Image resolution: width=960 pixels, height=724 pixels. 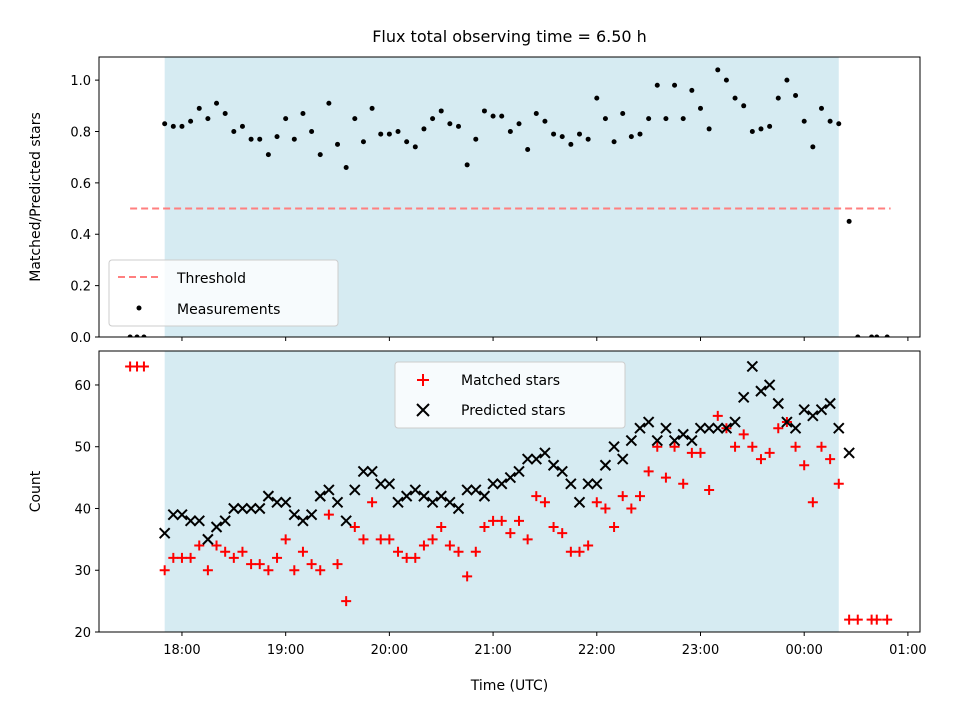 What do you see at coordinates (36, 197) in the screenshot?
I see `y-axis-label: Matched/Predicted stars` at bounding box center [36, 197].